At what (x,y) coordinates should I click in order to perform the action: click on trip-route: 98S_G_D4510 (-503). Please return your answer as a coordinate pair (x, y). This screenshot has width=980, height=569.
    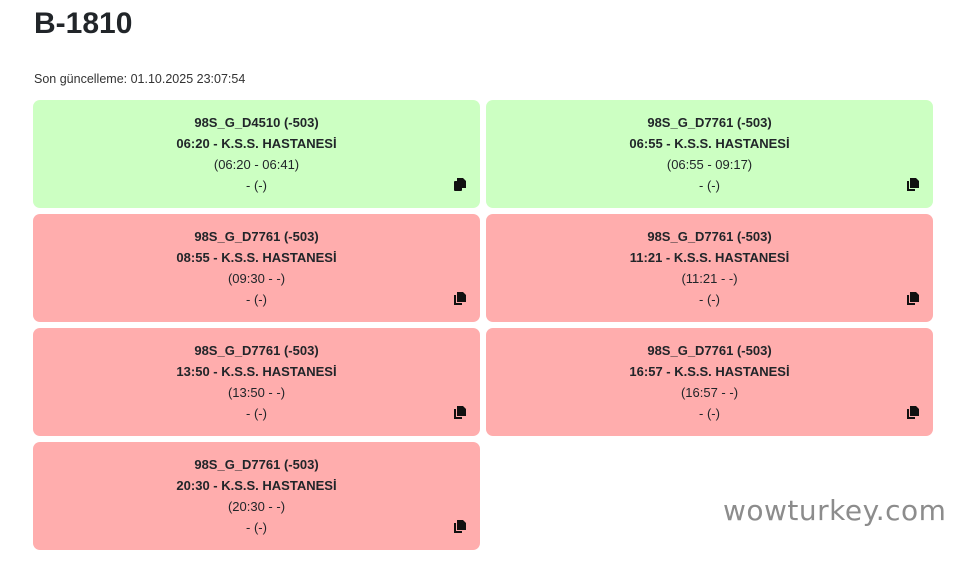
    Looking at the image, I should click on (256, 122).